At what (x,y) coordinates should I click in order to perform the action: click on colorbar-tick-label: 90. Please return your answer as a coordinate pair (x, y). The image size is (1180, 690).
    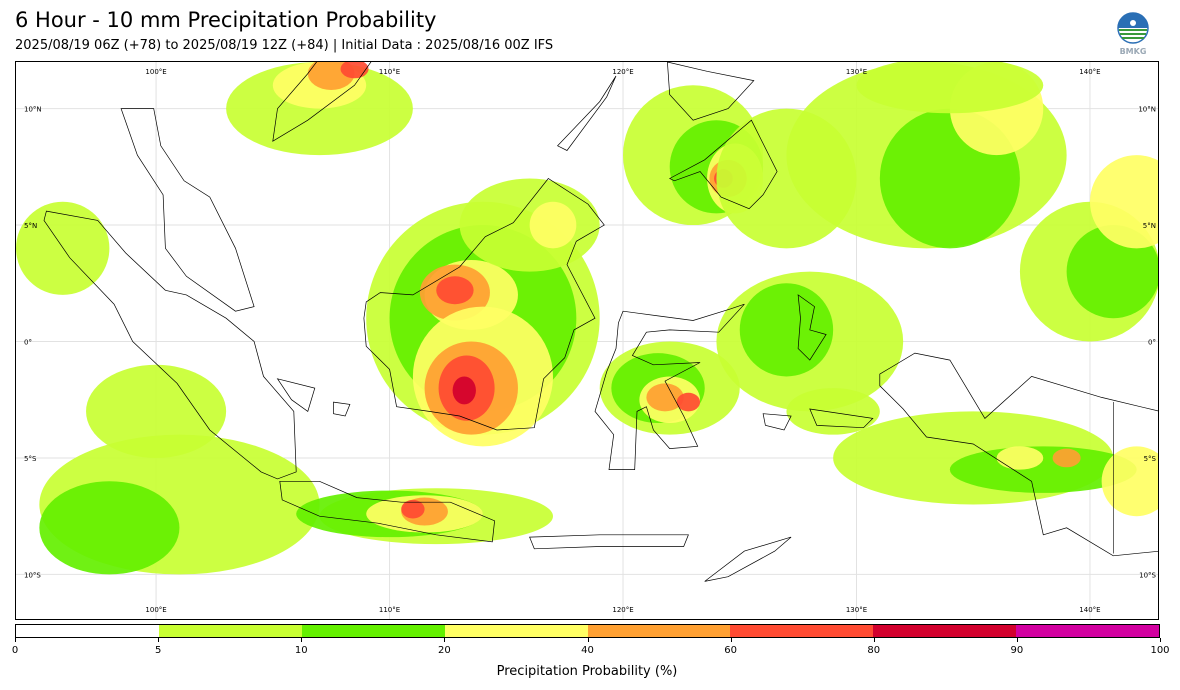
    Looking at the image, I should click on (1017, 650).